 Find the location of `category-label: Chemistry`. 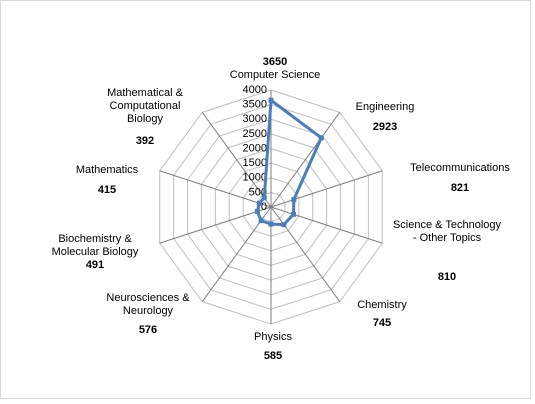

category-label: Chemistry is located at coordinates (382, 305).